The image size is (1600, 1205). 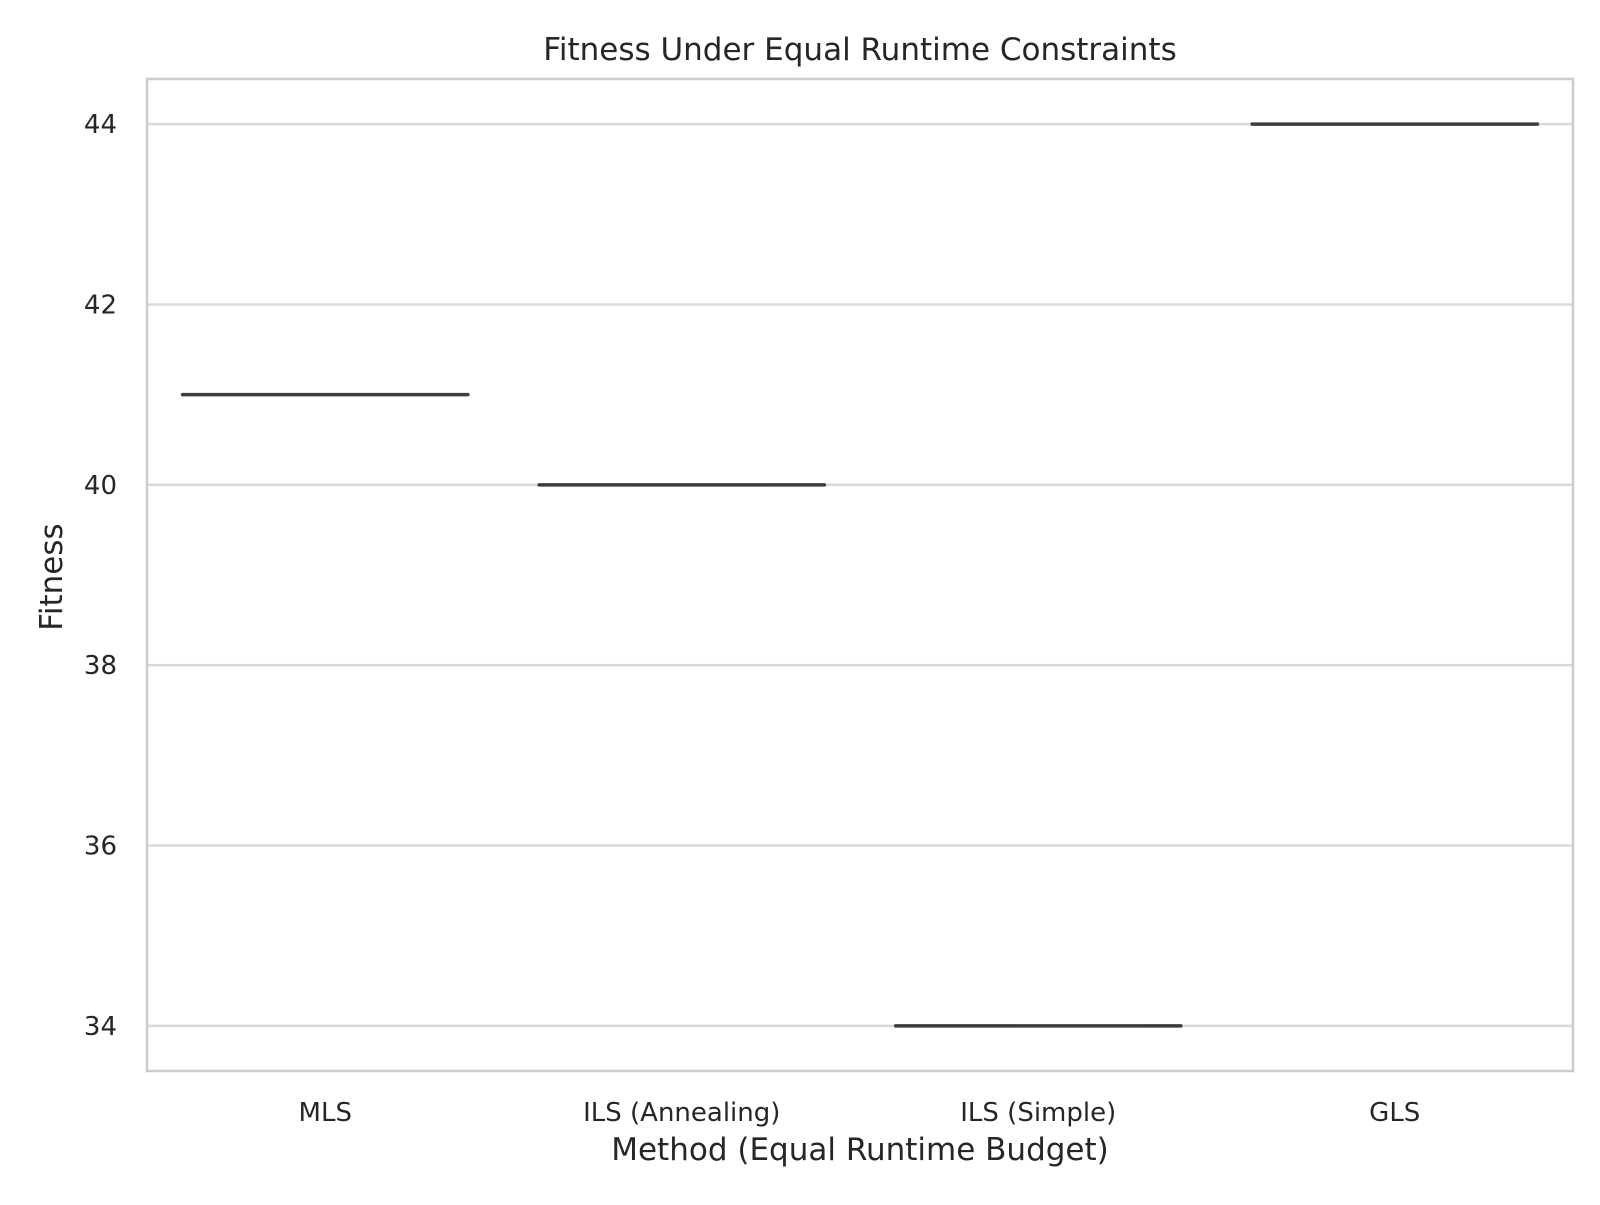 I want to click on chart-title: Fitness Under Equal Runtime Constraints, so click(x=860, y=50).